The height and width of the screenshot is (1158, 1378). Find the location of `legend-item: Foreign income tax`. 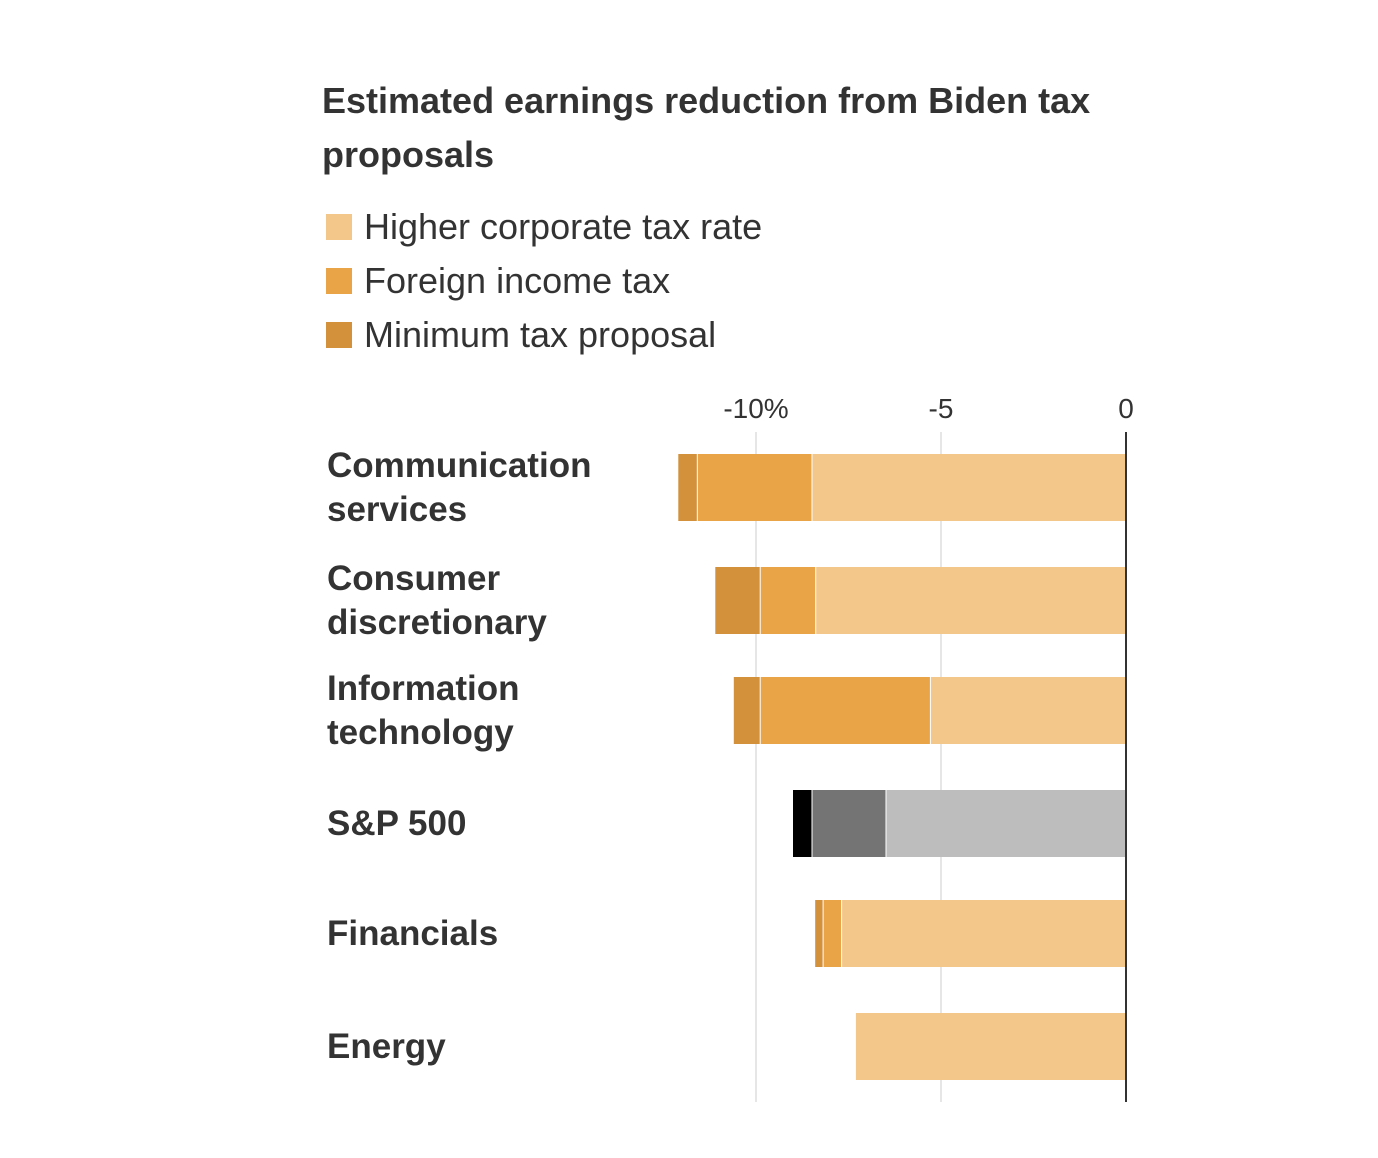

legend-item: Foreign income tax is located at coordinates (626, 281).